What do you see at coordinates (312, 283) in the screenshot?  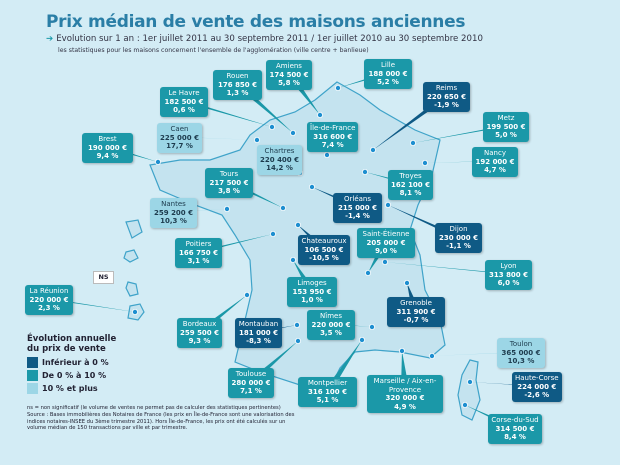 I see `city-name: Limoges` at bounding box center [312, 283].